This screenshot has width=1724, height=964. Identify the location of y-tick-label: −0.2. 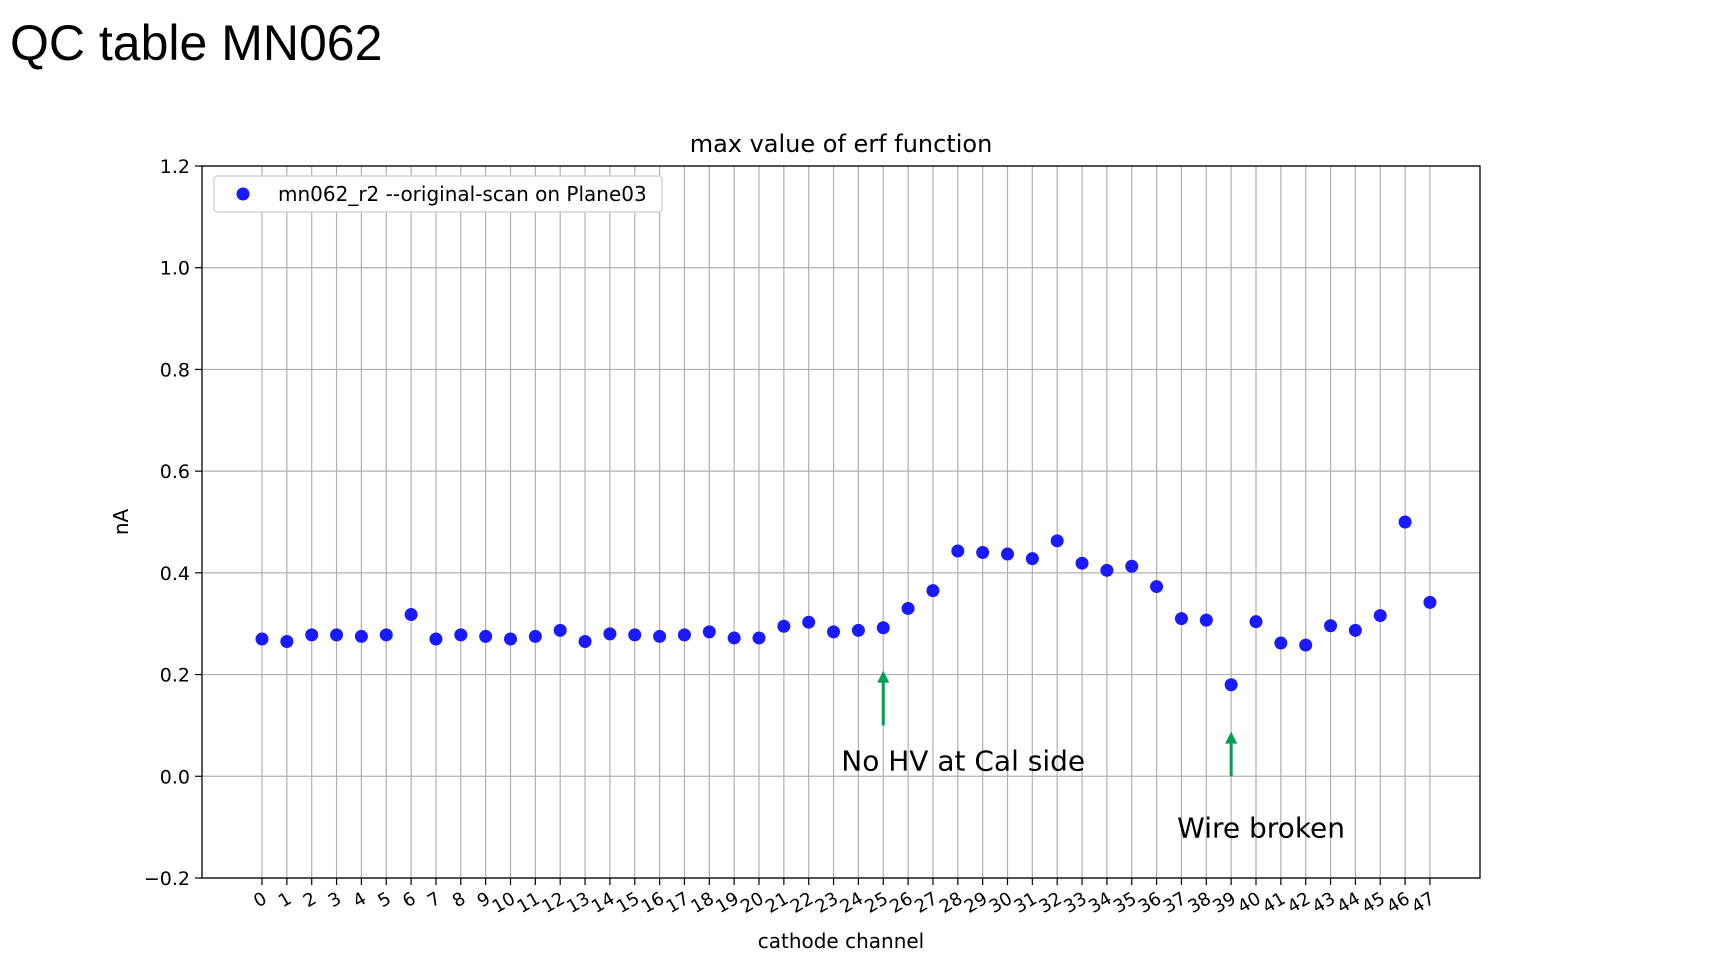
(167, 879).